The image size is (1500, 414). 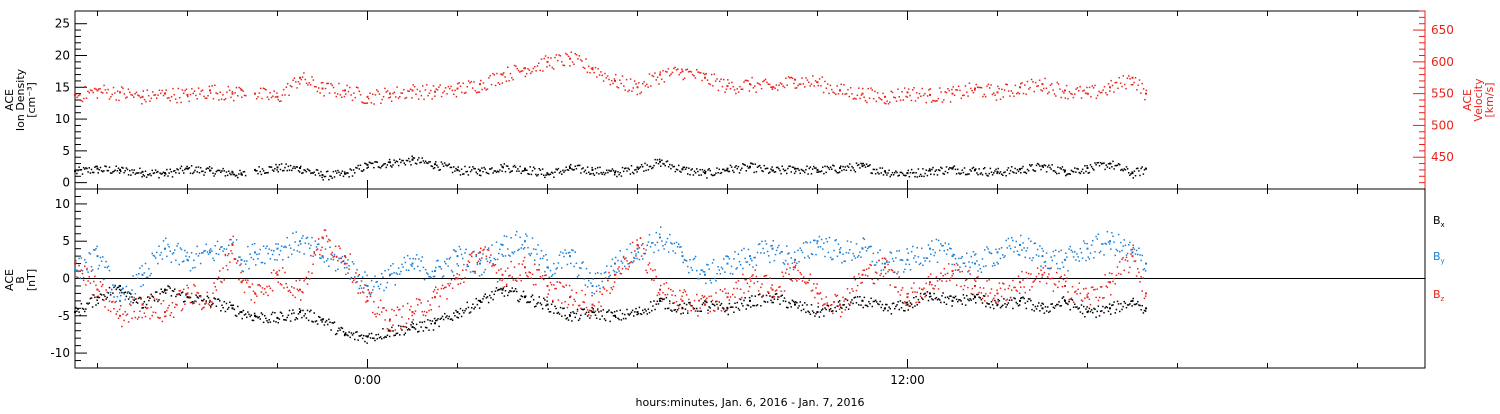 I want to click on left-y-tick-label: -5, so click(x=64, y=316).